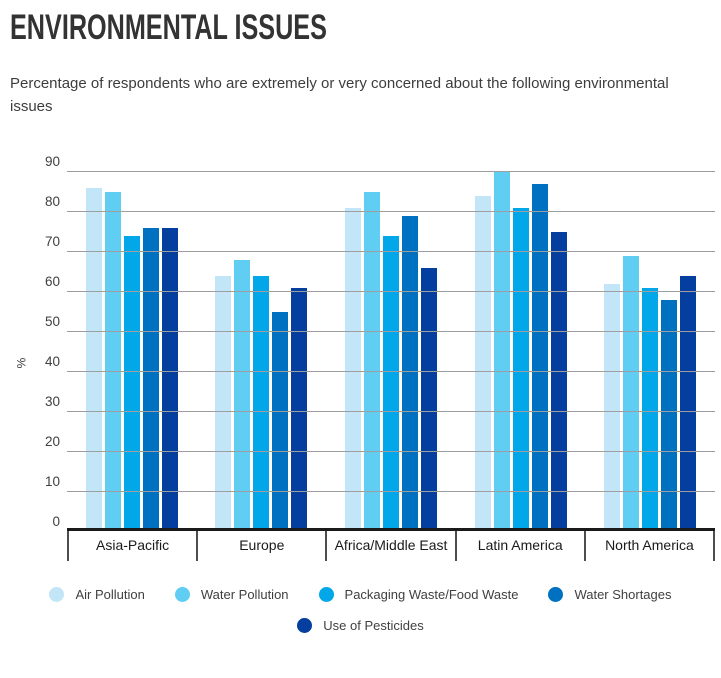 The height and width of the screenshot is (678, 721). I want to click on y-tick-label-40: 40, so click(52, 361).